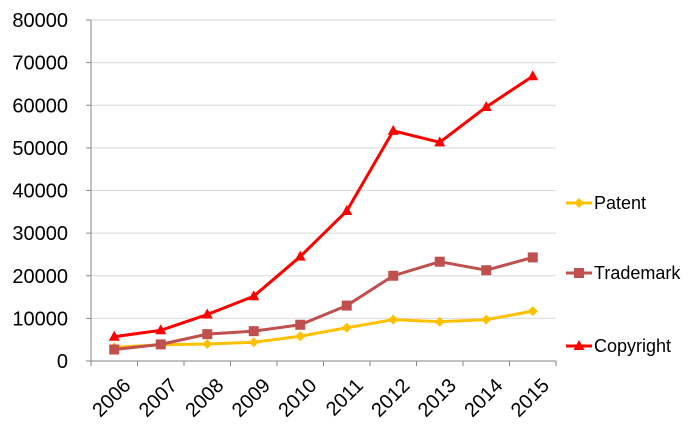  What do you see at coordinates (579, 273) in the screenshot?
I see `legend-marker-trademark` at bounding box center [579, 273].